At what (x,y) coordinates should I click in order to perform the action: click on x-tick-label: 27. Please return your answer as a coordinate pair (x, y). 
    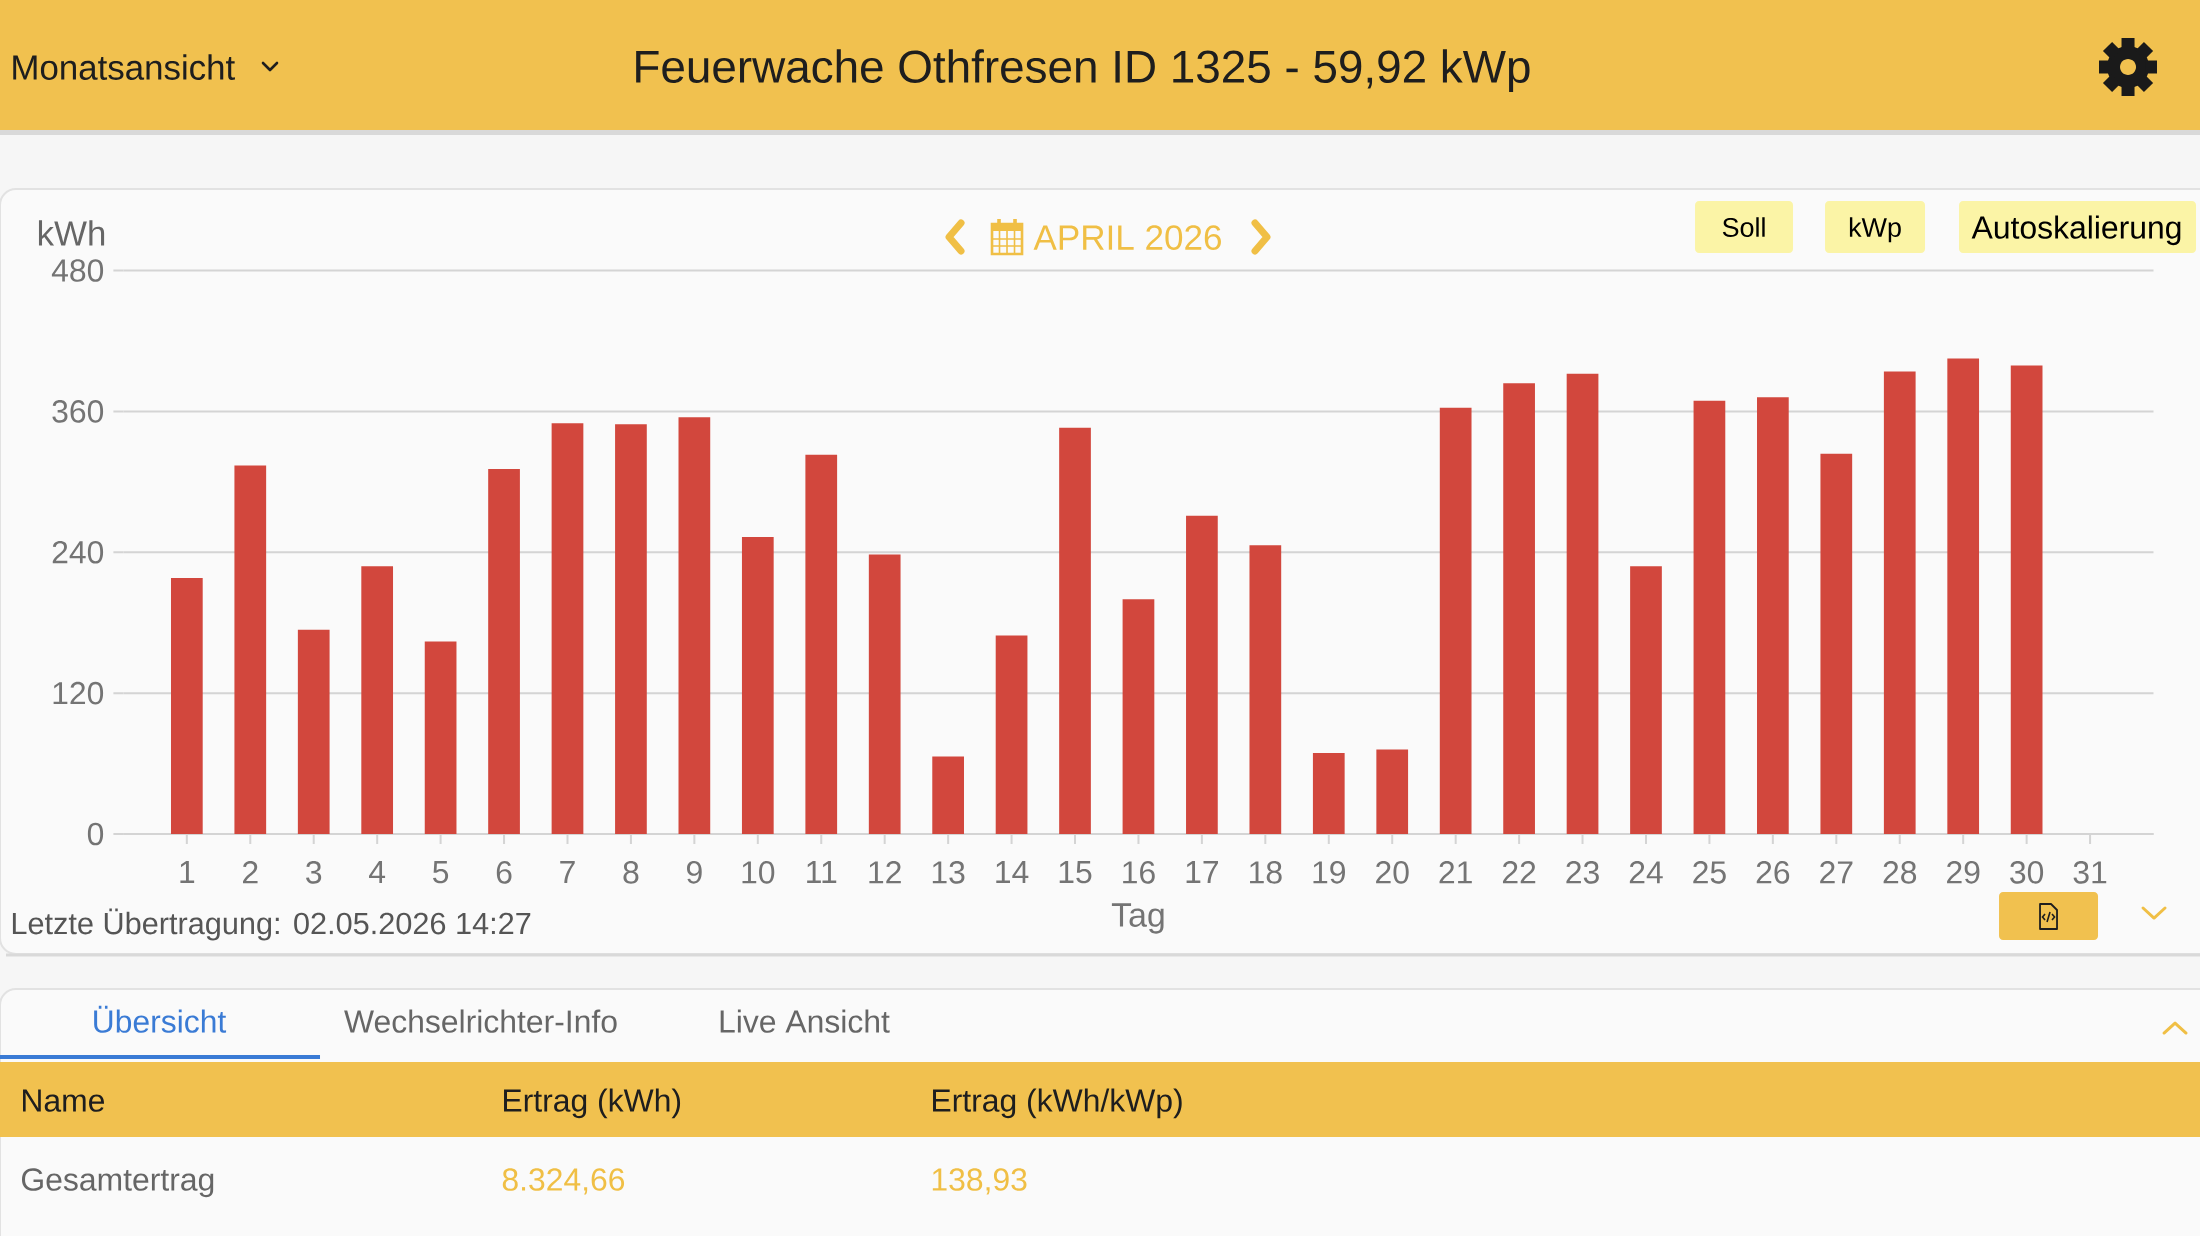
    Looking at the image, I should click on (1836, 872).